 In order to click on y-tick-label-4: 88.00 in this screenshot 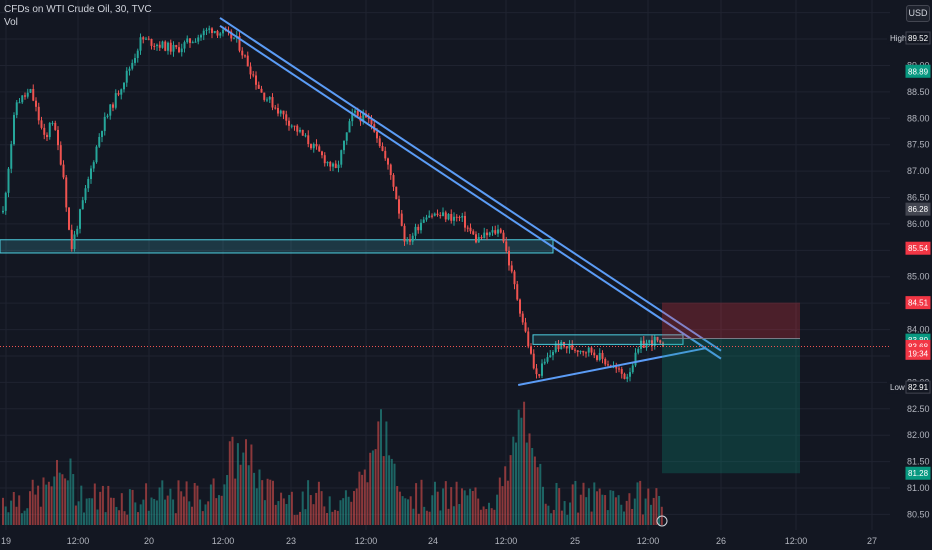, I will do `click(918, 118)`.